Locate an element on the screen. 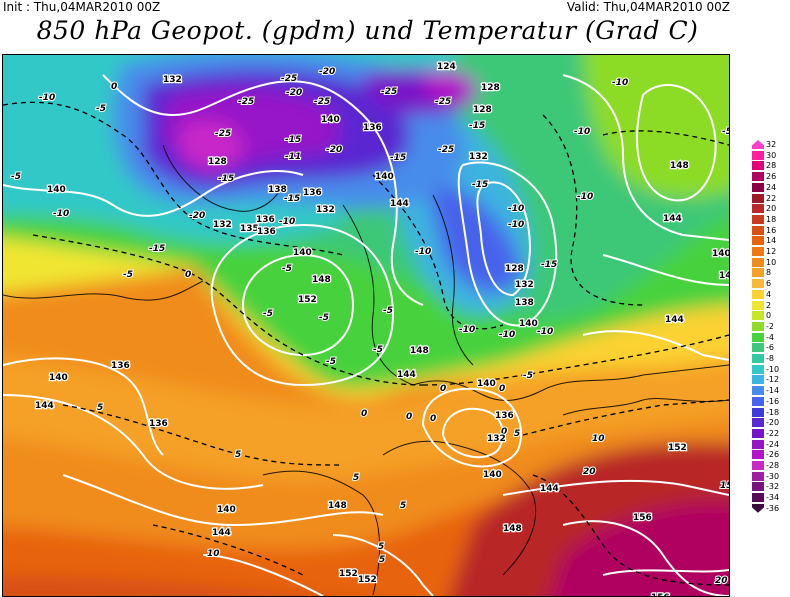 Image resolution: width=790 pixels, height=597 pixels. legend-label: 28 is located at coordinates (771, 166).